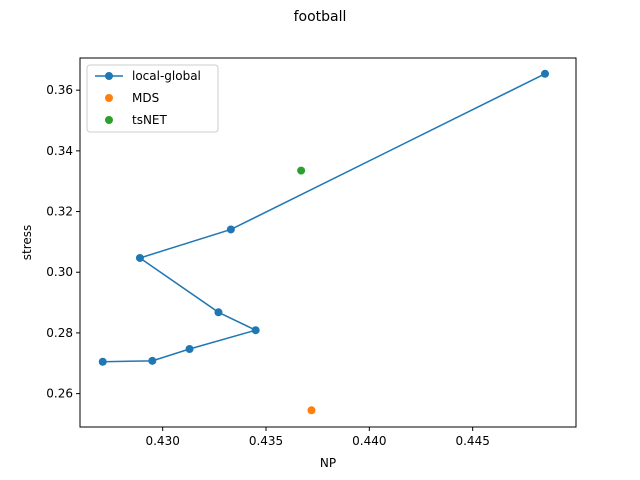  Describe the element at coordinates (59, 151) in the screenshot. I see `y-tick-label: 0.34` at that location.